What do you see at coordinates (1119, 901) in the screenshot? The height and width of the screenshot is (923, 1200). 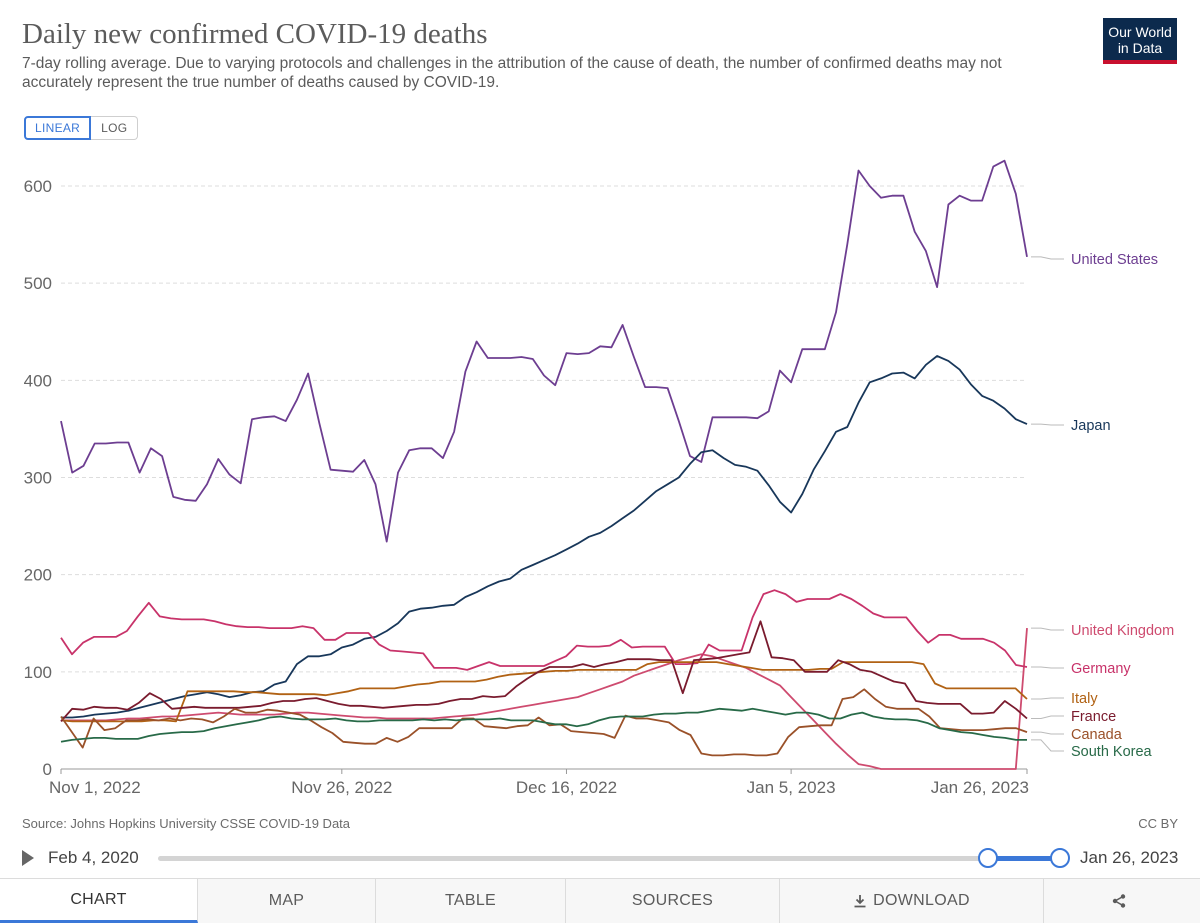 I see `share-icon` at bounding box center [1119, 901].